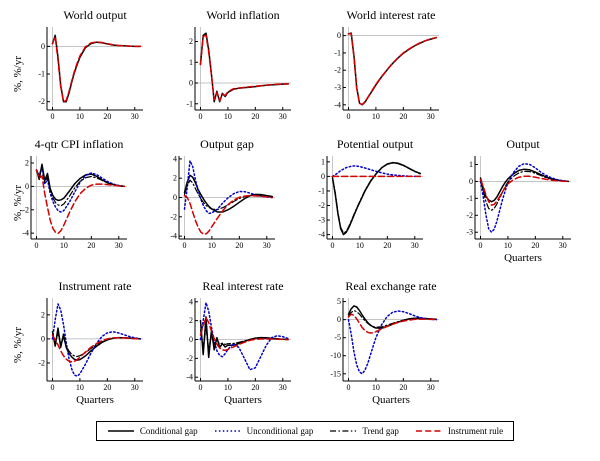 The height and width of the screenshot is (461, 600). I want to click on svg-text: -3, so click(337, 87).